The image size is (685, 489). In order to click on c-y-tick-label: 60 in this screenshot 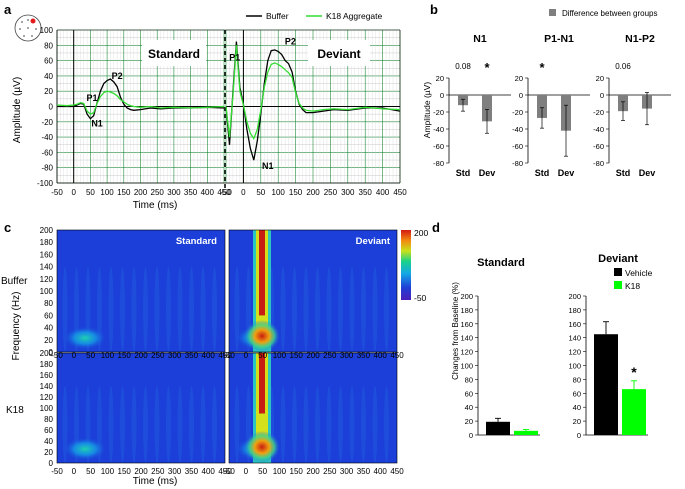, I will do `click(48, 315)`.